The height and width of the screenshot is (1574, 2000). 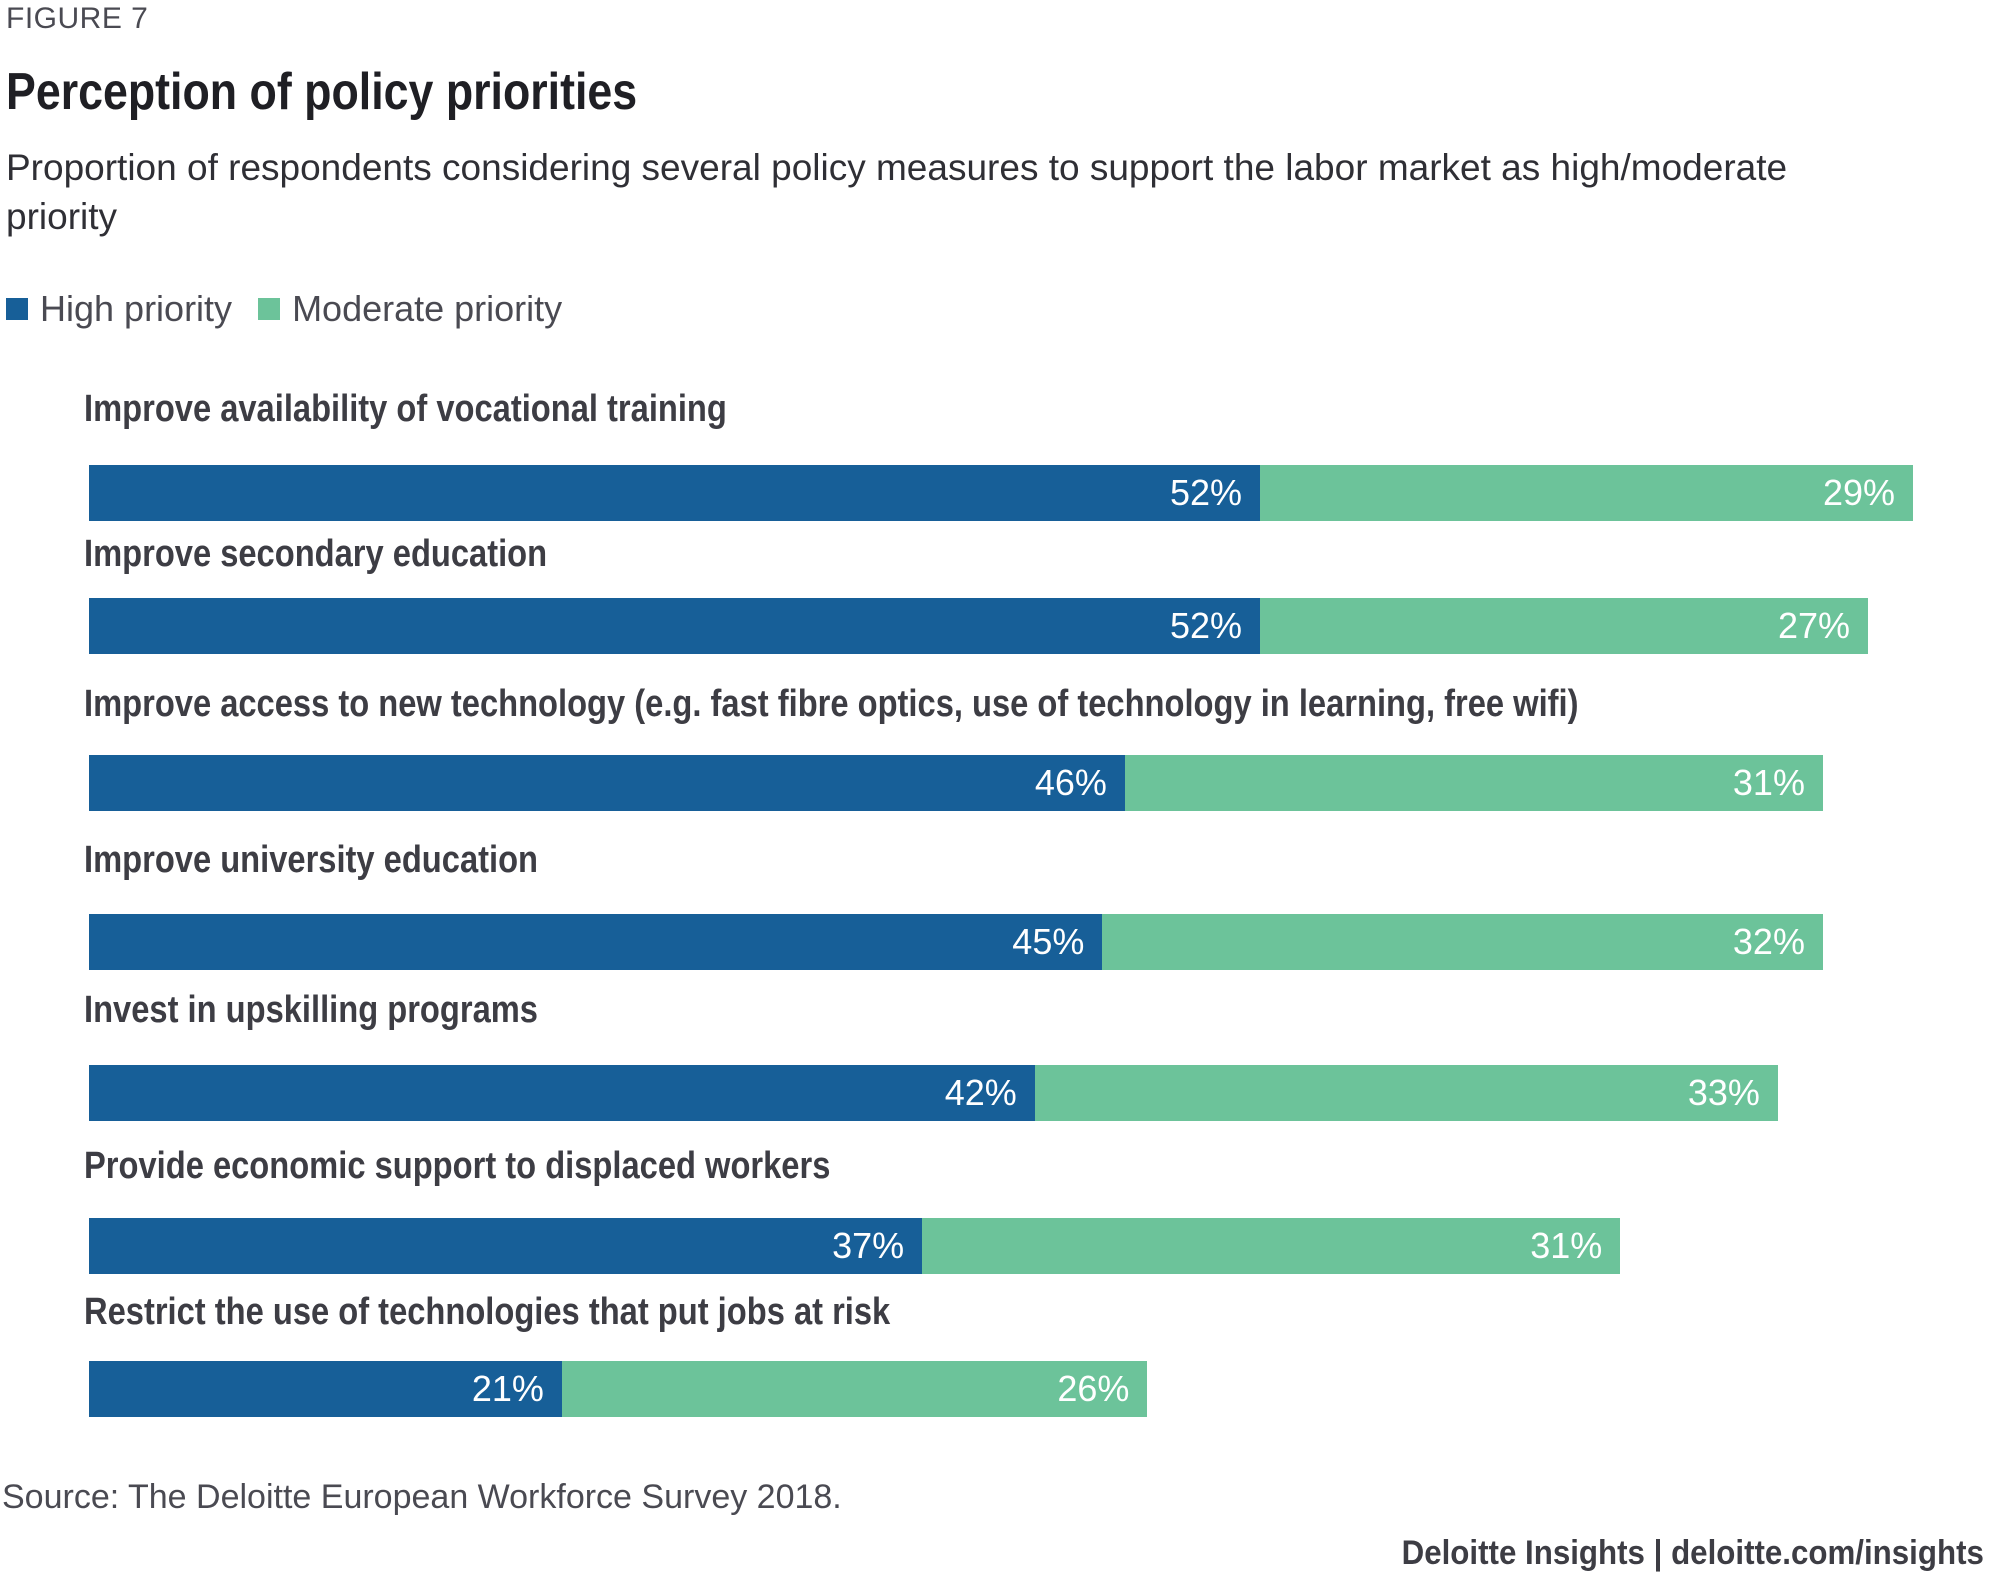 What do you see at coordinates (325, 1389) in the screenshot?
I see `bar-high-priority: 21%` at bounding box center [325, 1389].